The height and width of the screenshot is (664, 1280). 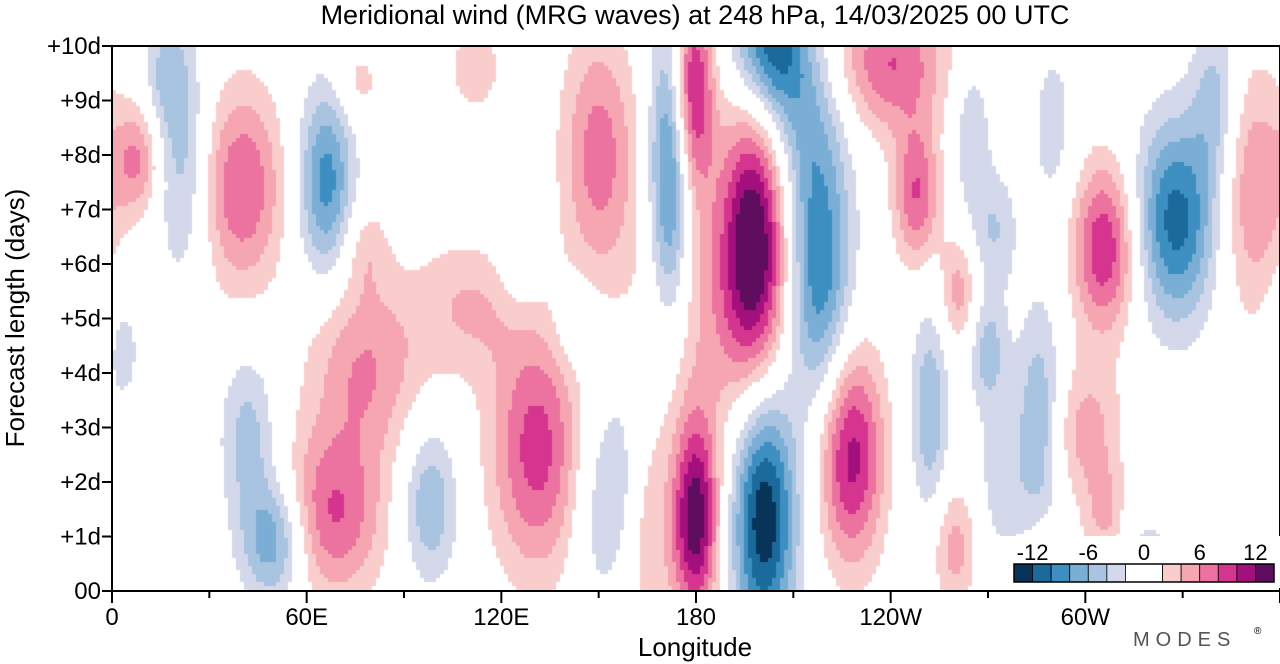 I want to click on modes-watermark: MODES, so click(x=1184, y=640).